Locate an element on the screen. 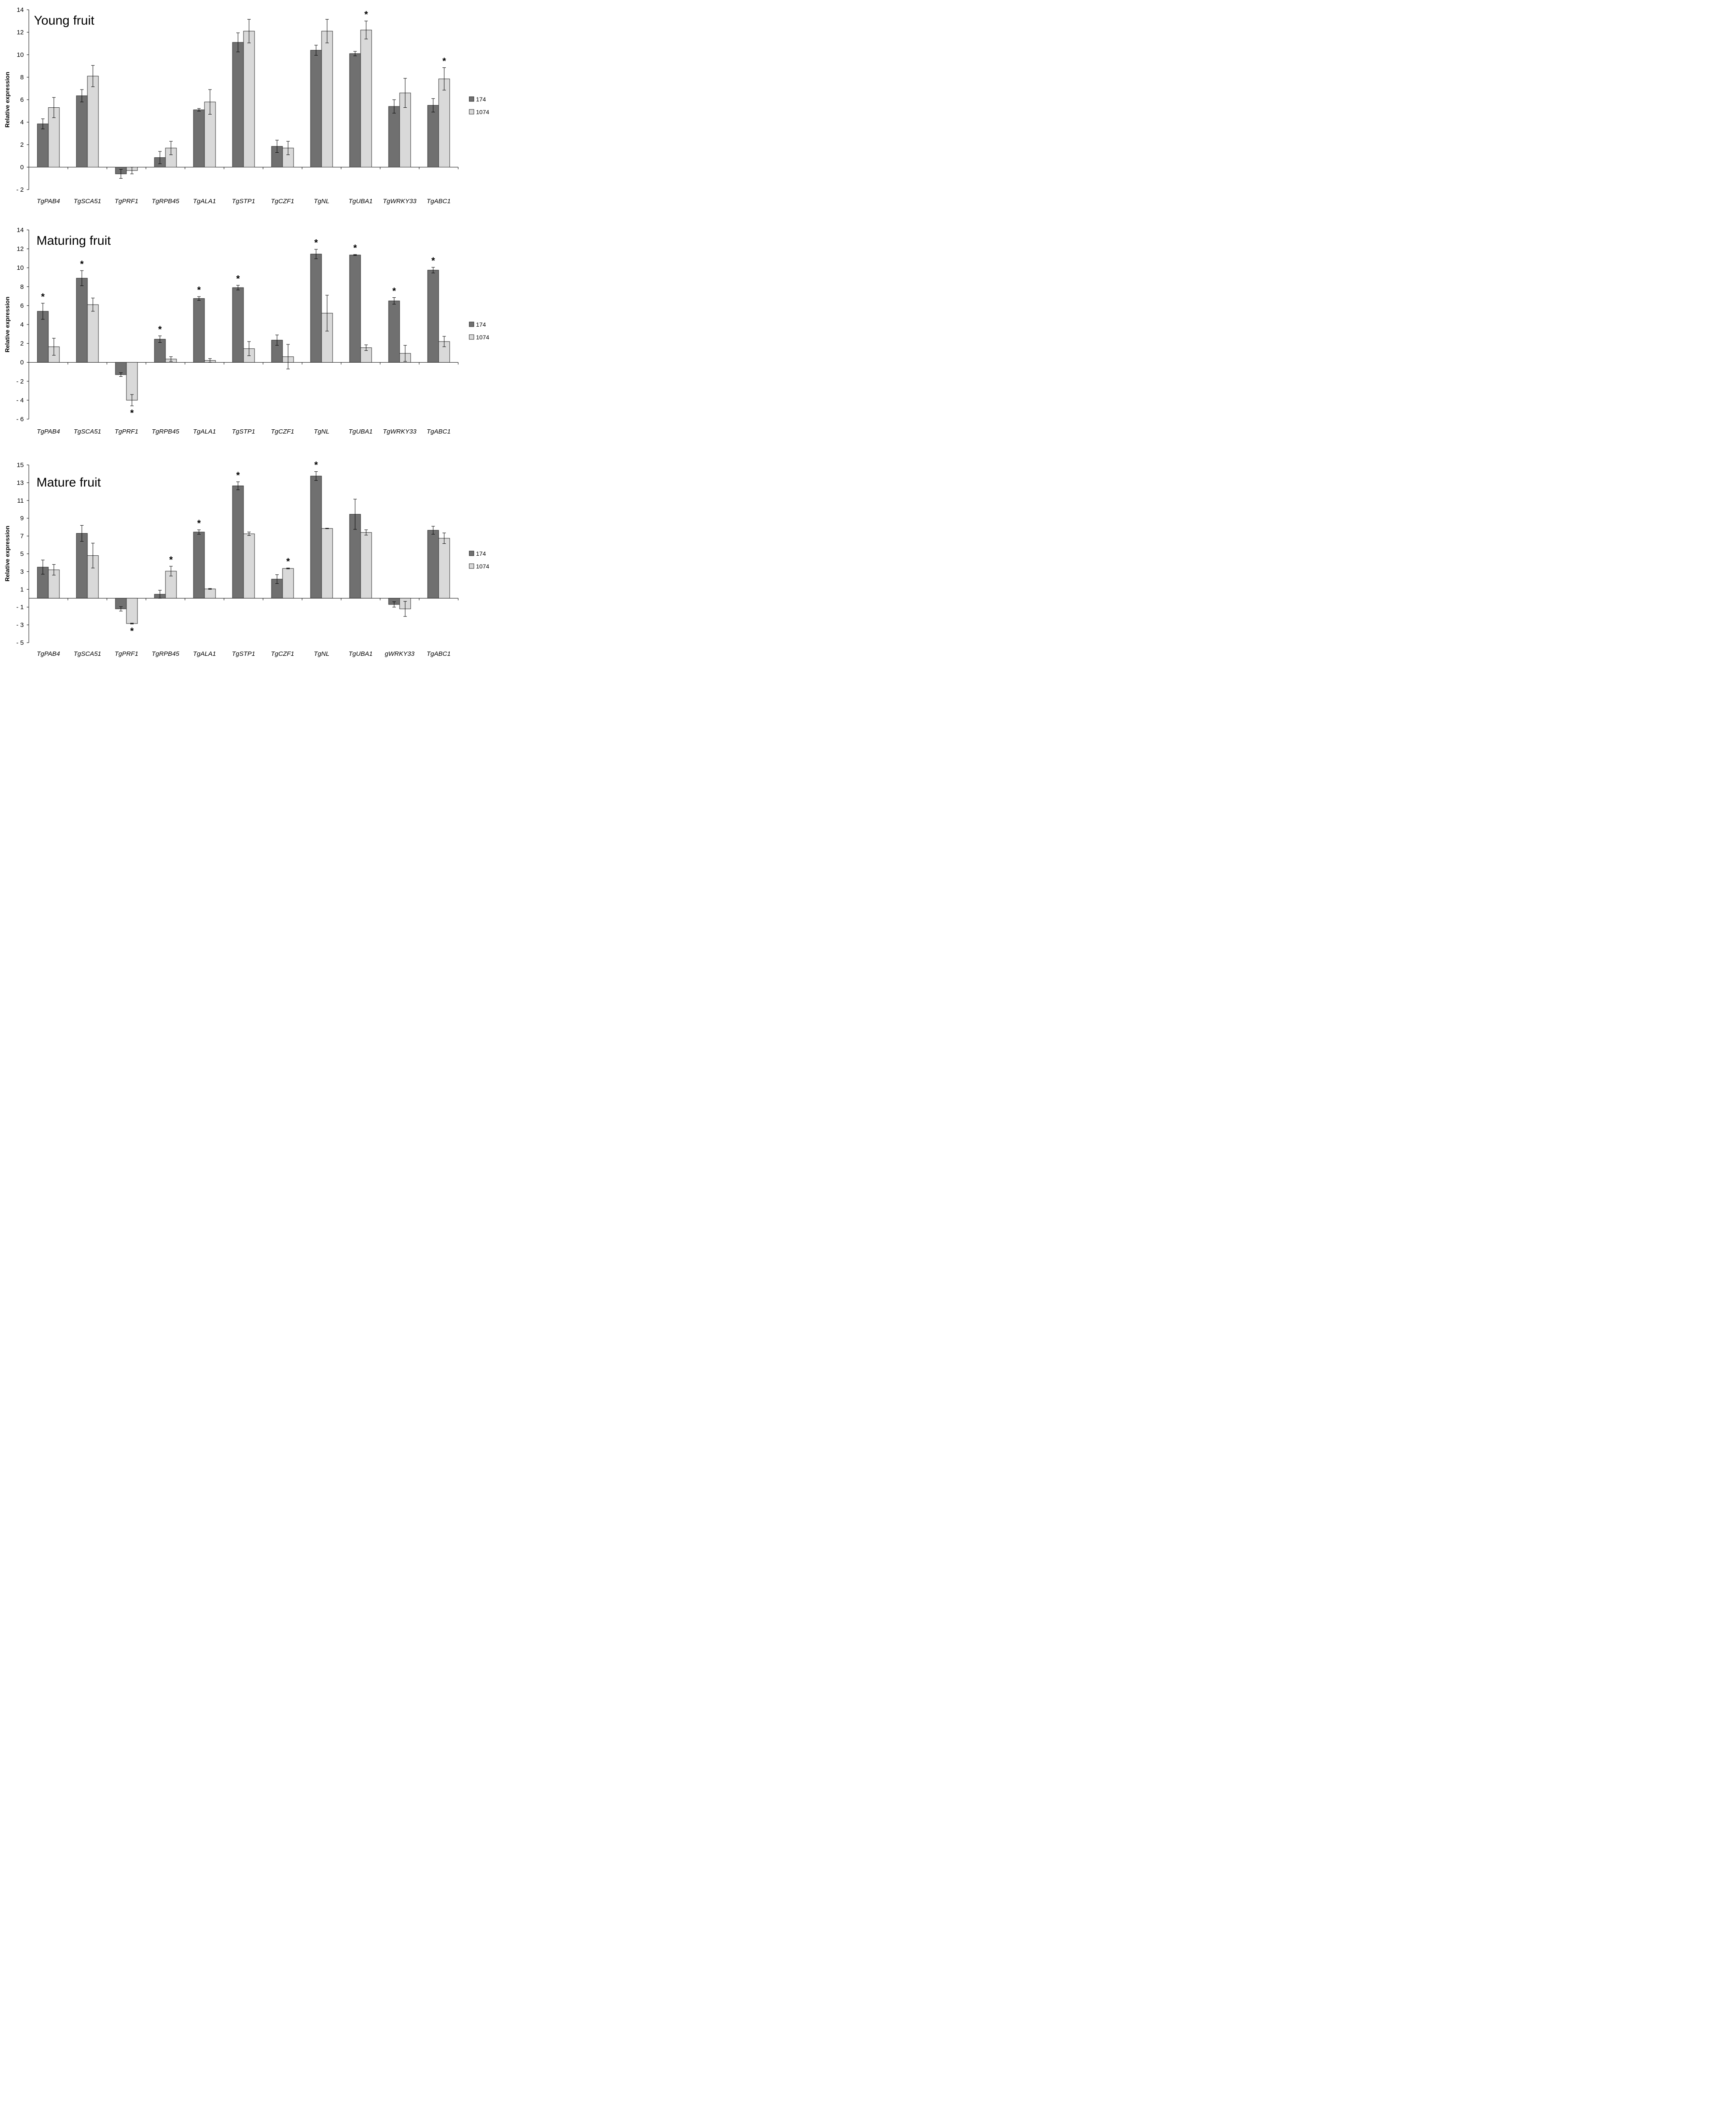 This screenshot has width=1736, height=2121. y-tick-label: 13 is located at coordinates (20, 483).